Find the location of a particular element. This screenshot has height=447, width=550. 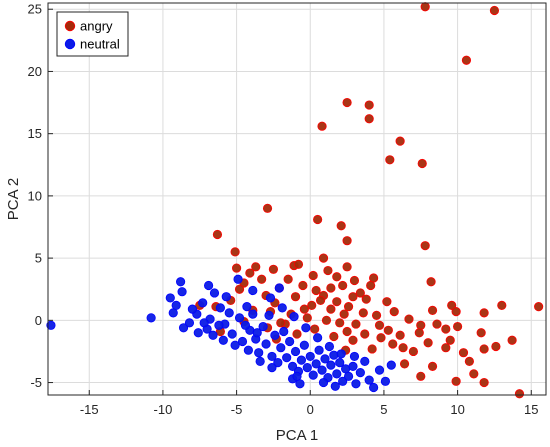

y-tick-label: 0 is located at coordinates (38, 320).